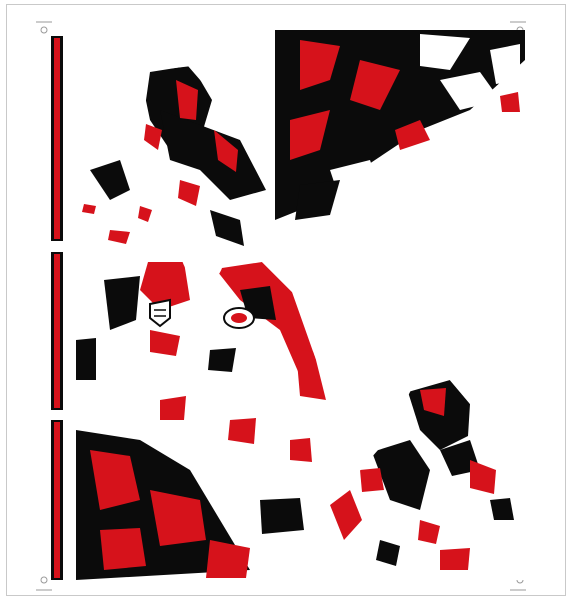 Image resolution: width=573 pixels, height=601 pixels. What do you see at coordinates (428, 479) in the screenshot?
I see `sleeve-bottom-right` at bounding box center [428, 479].